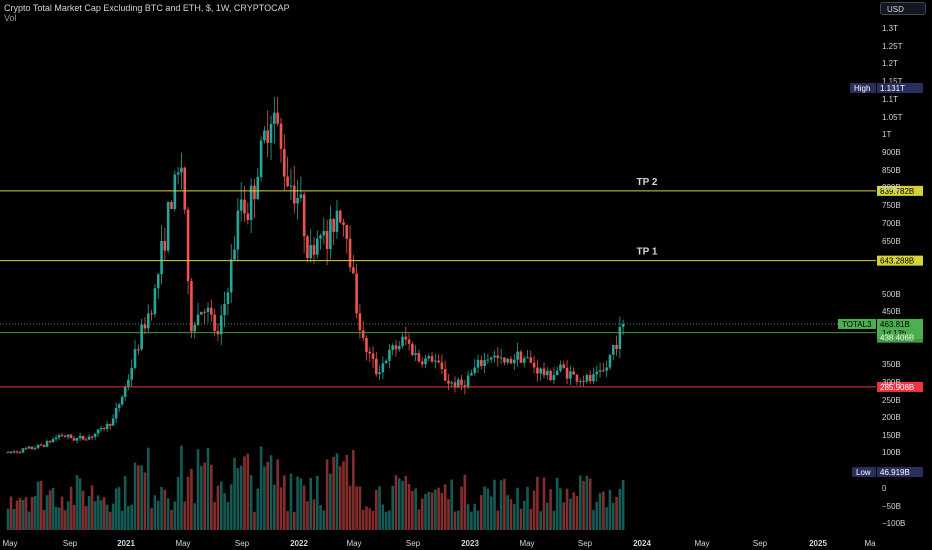 The width and height of the screenshot is (932, 550). Describe the element at coordinates (891, 170) in the screenshot. I see `y-tick-label: 850B` at that location.